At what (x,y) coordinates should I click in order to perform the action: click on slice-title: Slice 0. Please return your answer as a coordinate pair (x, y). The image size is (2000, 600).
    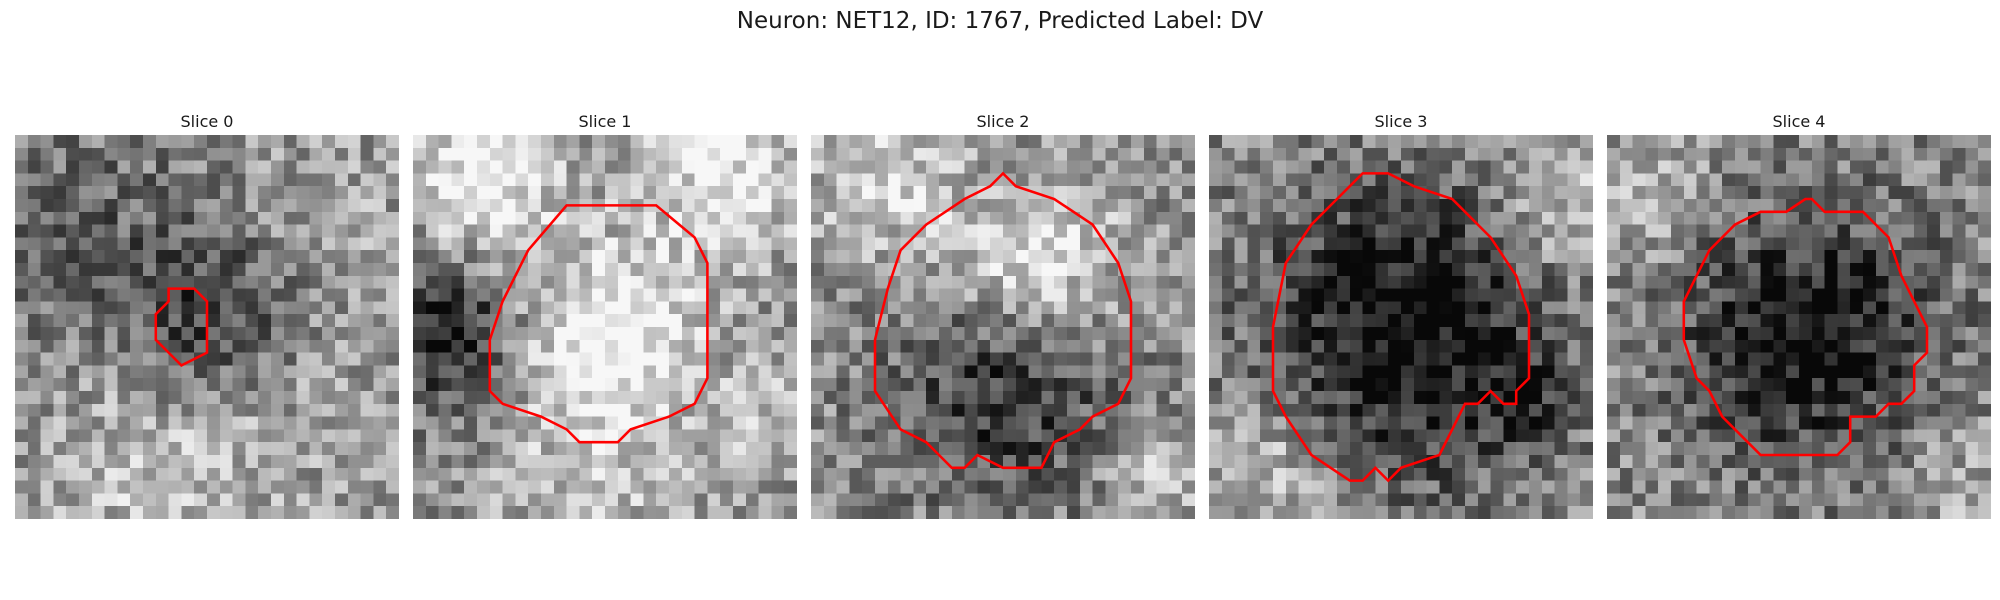
    Looking at the image, I should click on (207, 121).